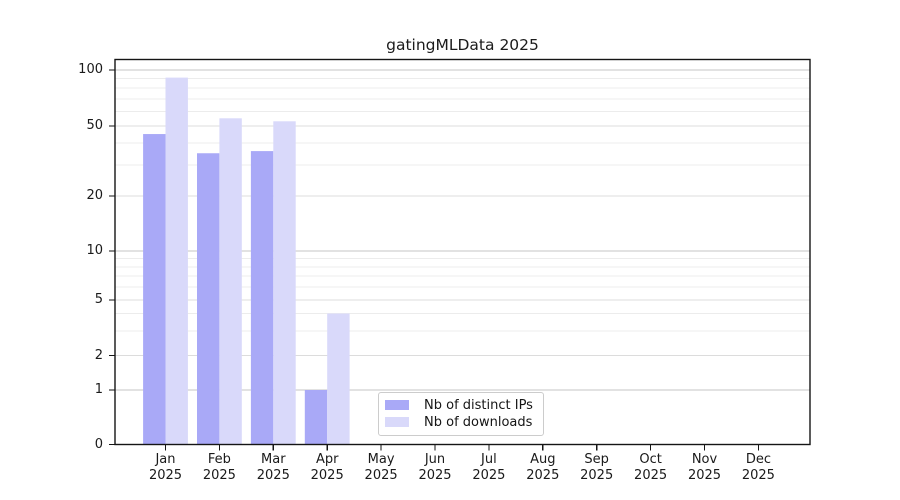 The image size is (900, 500). Describe the element at coordinates (704, 467) in the screenshot. I see `x-tick-label-nov: Nov 2025` at that location.